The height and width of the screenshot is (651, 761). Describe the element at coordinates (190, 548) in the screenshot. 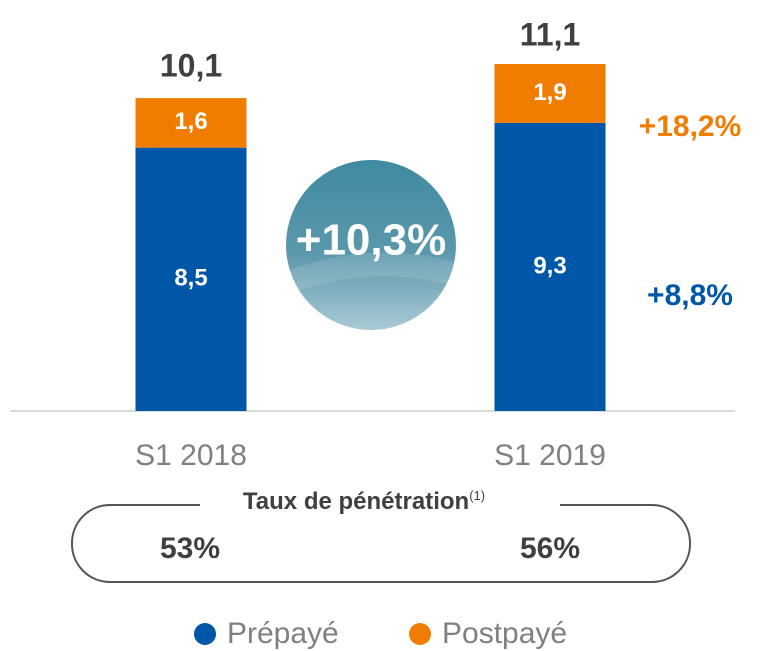

I see `penetration-value: 53%` at that location.